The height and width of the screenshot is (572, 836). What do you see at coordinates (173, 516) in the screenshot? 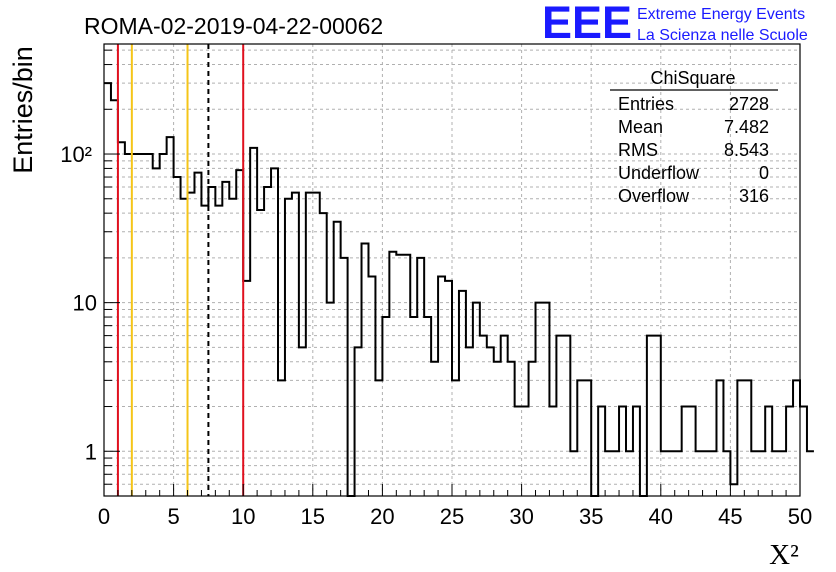
I see `x-tick-label: 5` at bounding box center [173, 516].